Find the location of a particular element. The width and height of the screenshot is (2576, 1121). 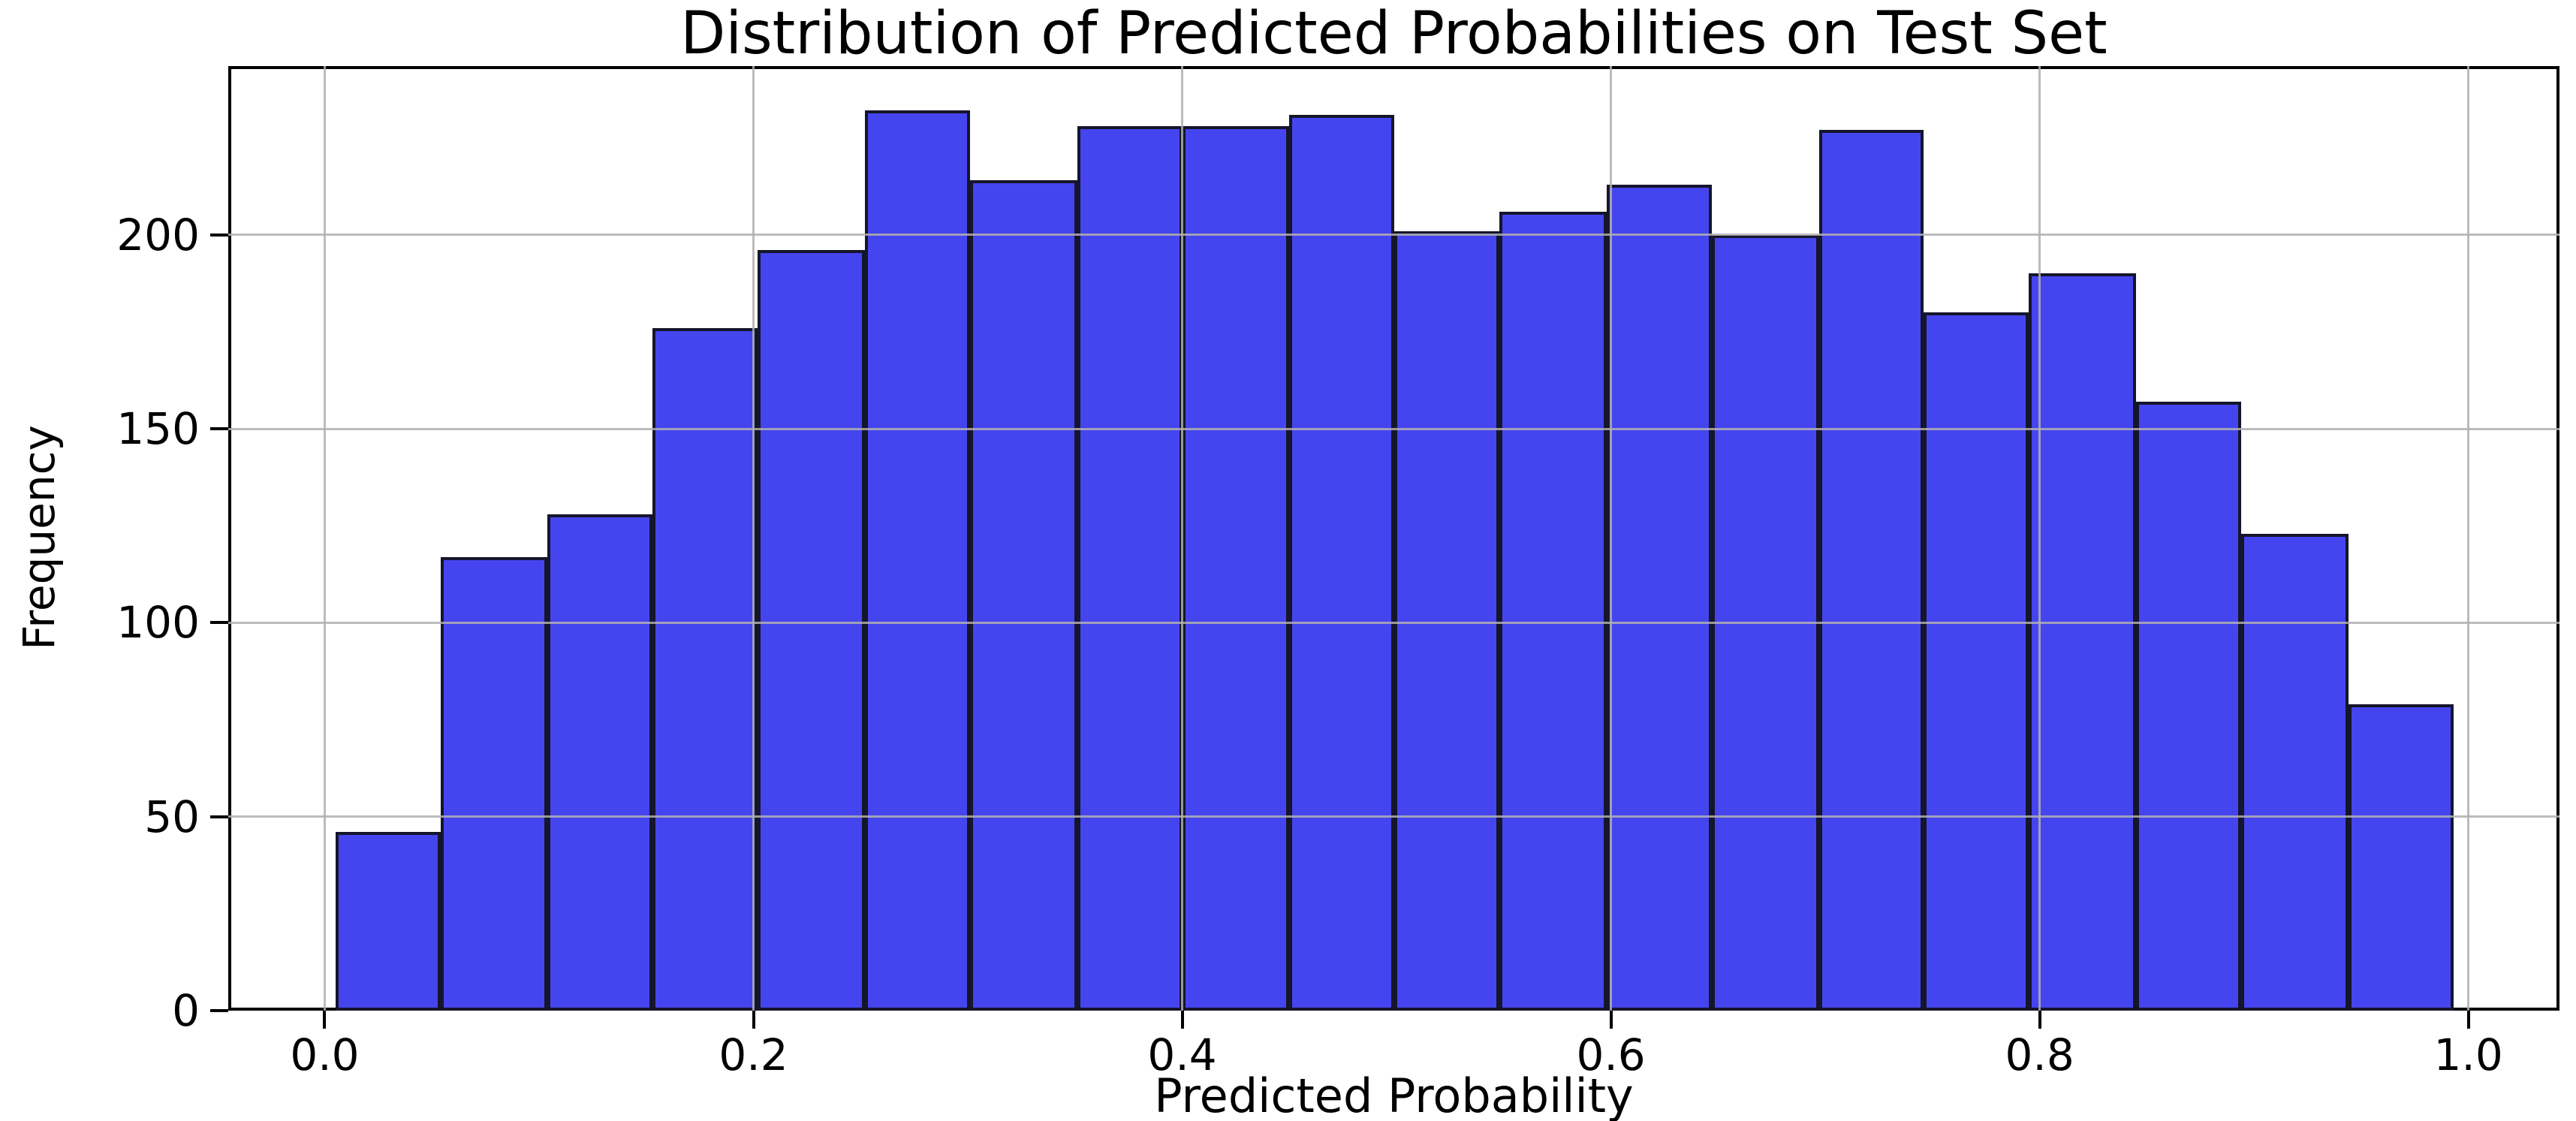

x-tick-label: 1.0 is located at coordinates (2468, 1054).